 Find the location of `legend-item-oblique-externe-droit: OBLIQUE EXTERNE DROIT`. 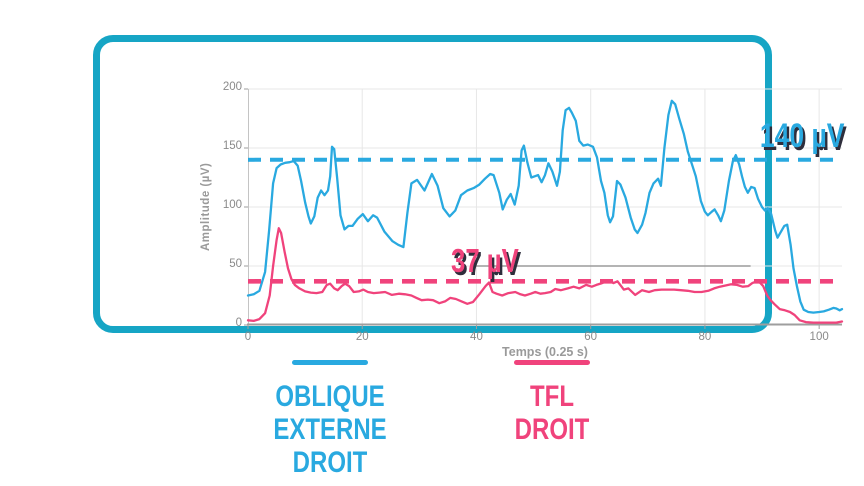

legend-item-oblique-externe-droit: OBLIQUE EXTERNE DROIT is located at coordinates (330, 419).